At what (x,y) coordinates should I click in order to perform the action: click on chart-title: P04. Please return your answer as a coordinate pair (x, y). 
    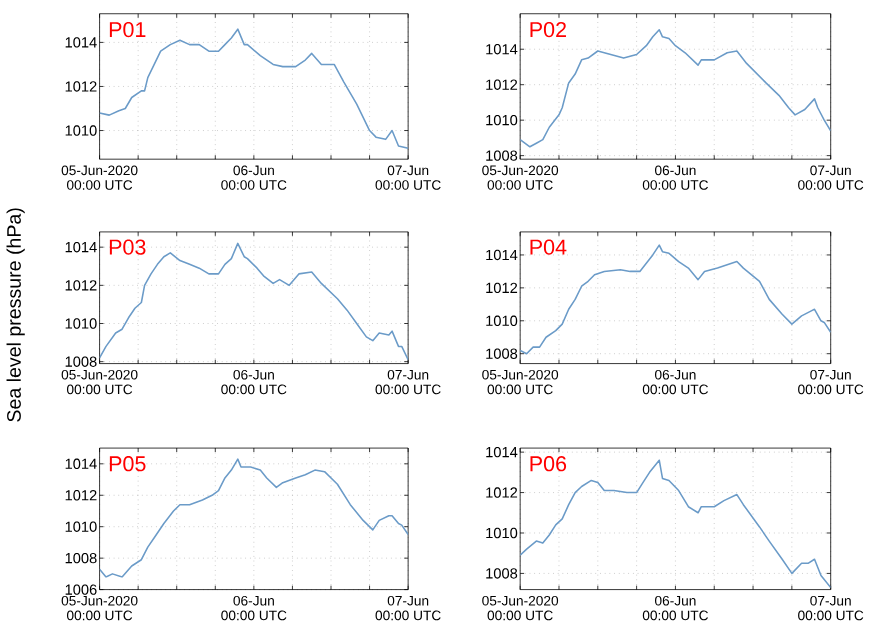
    Looking at the image, I should click on (548, 247).